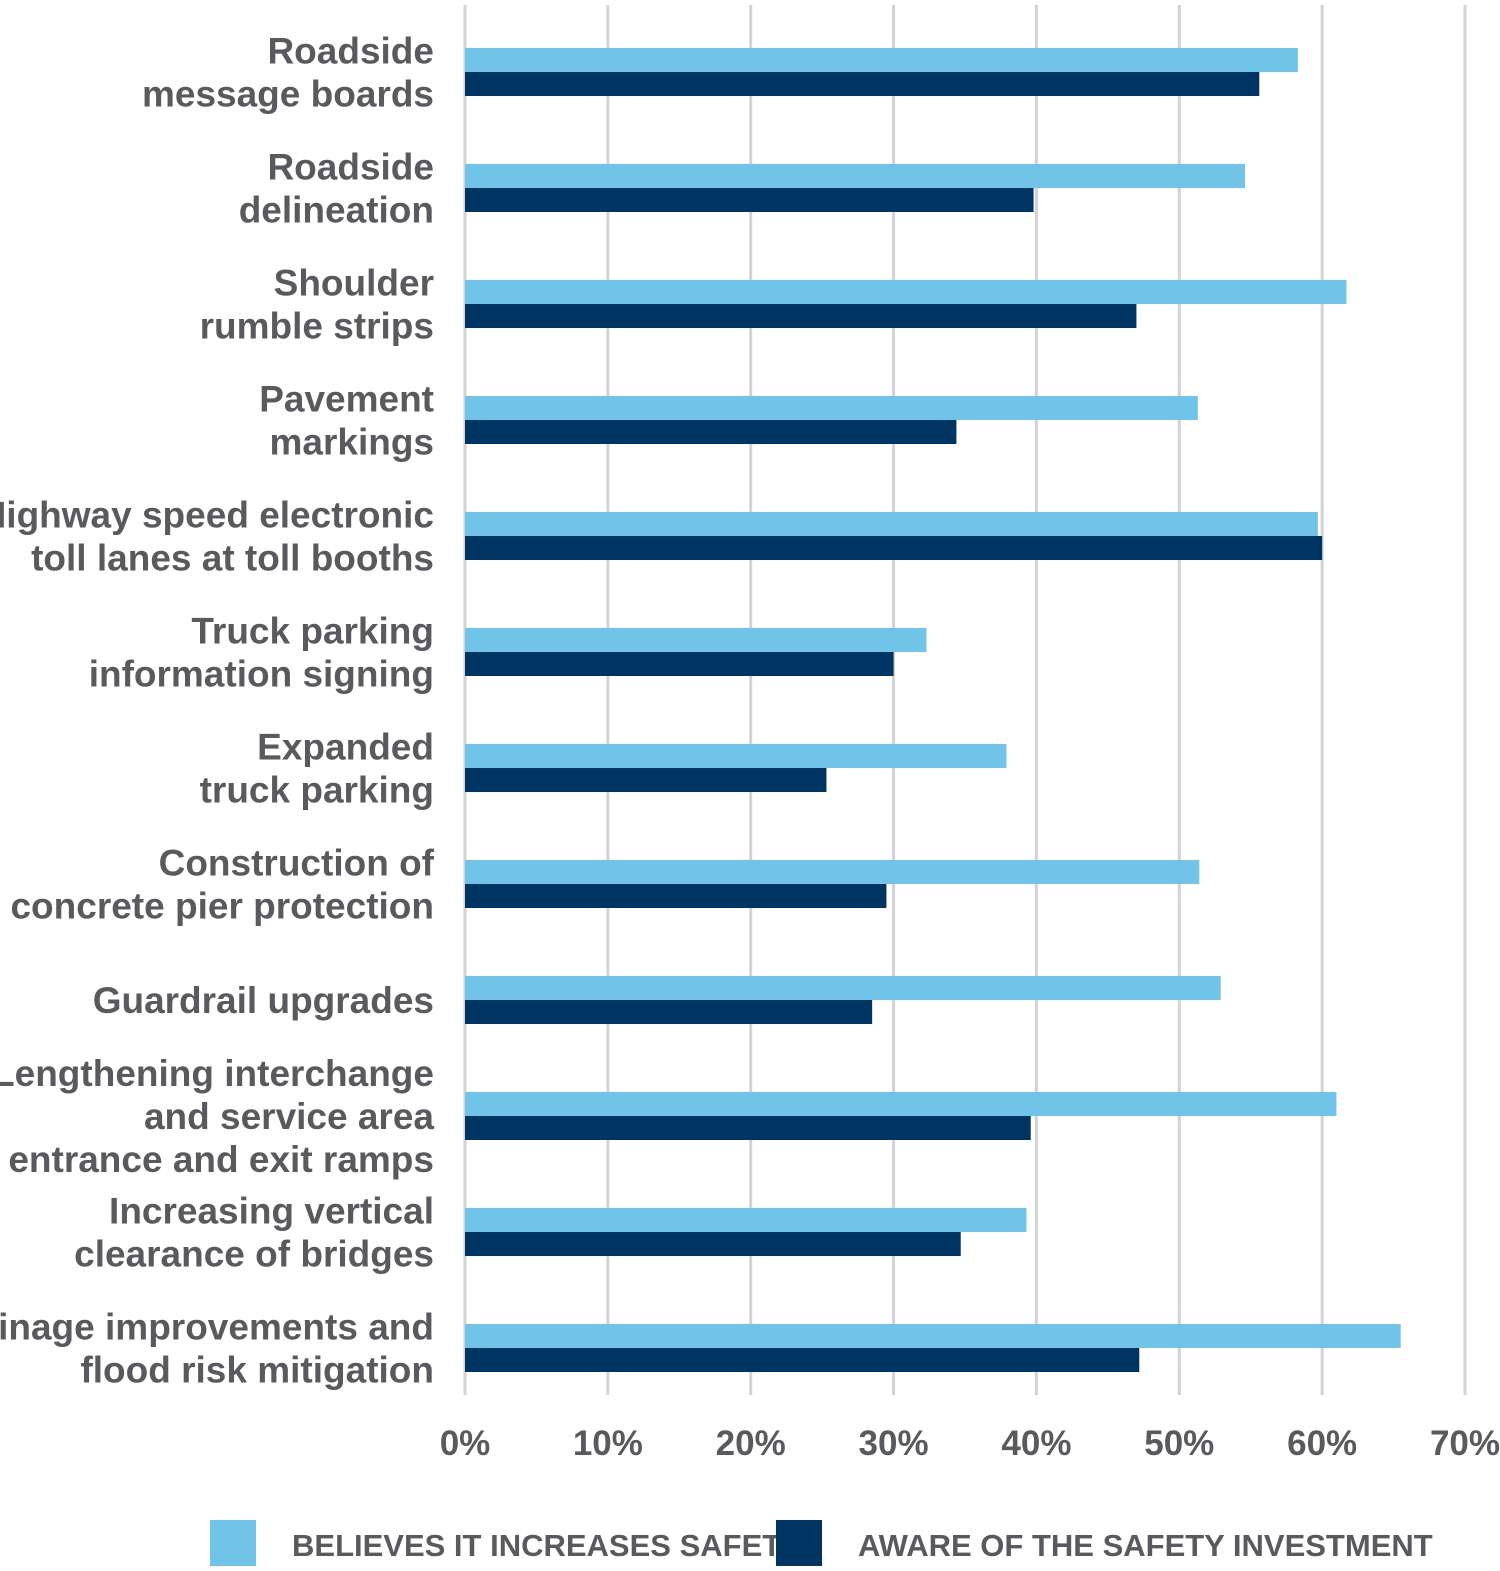  What do you see at coordinates (261, 653) in the screenshot?
I see `category-label: Truck parking information signing` at bounding box center [261, 653].